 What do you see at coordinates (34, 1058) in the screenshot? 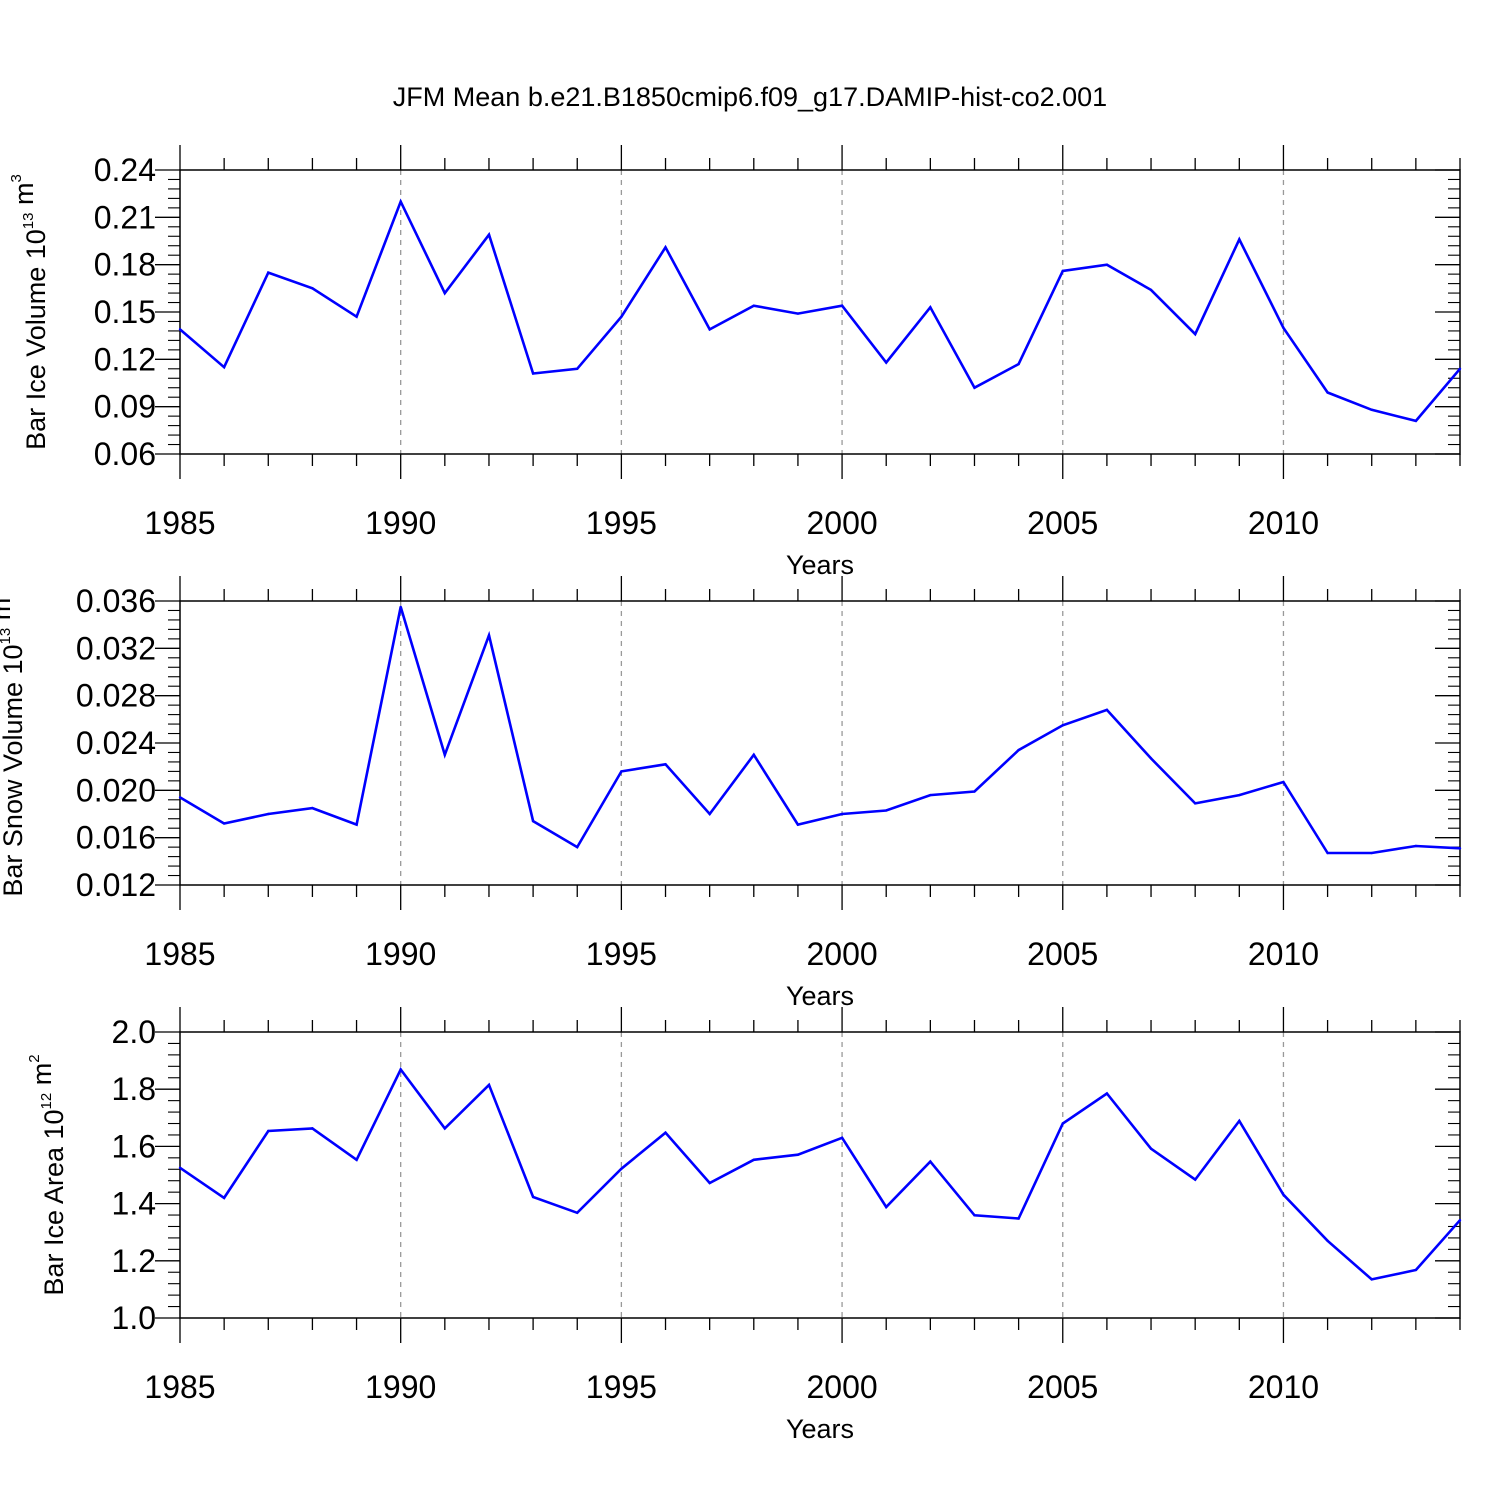
I see `y-axis-title-superscript: 2` at bounding box center [34, 1058].